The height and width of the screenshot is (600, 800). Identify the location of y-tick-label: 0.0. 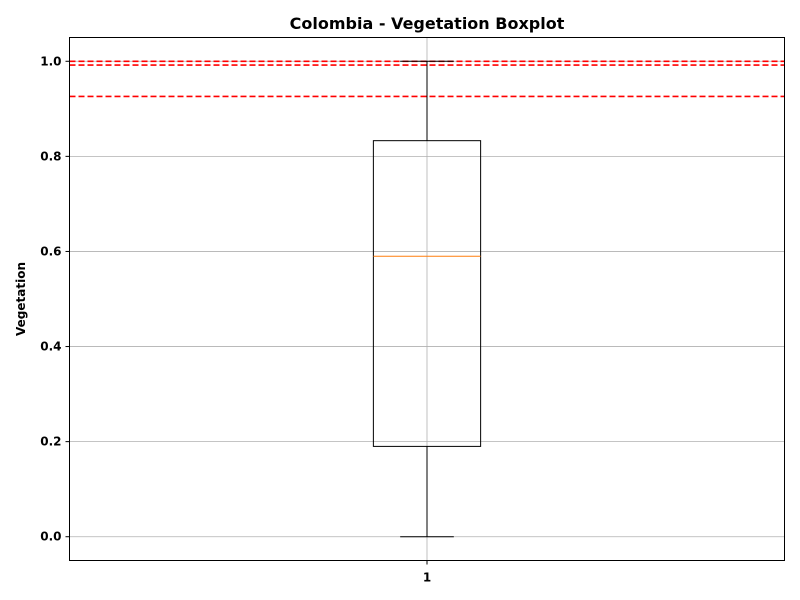
(50, 537).